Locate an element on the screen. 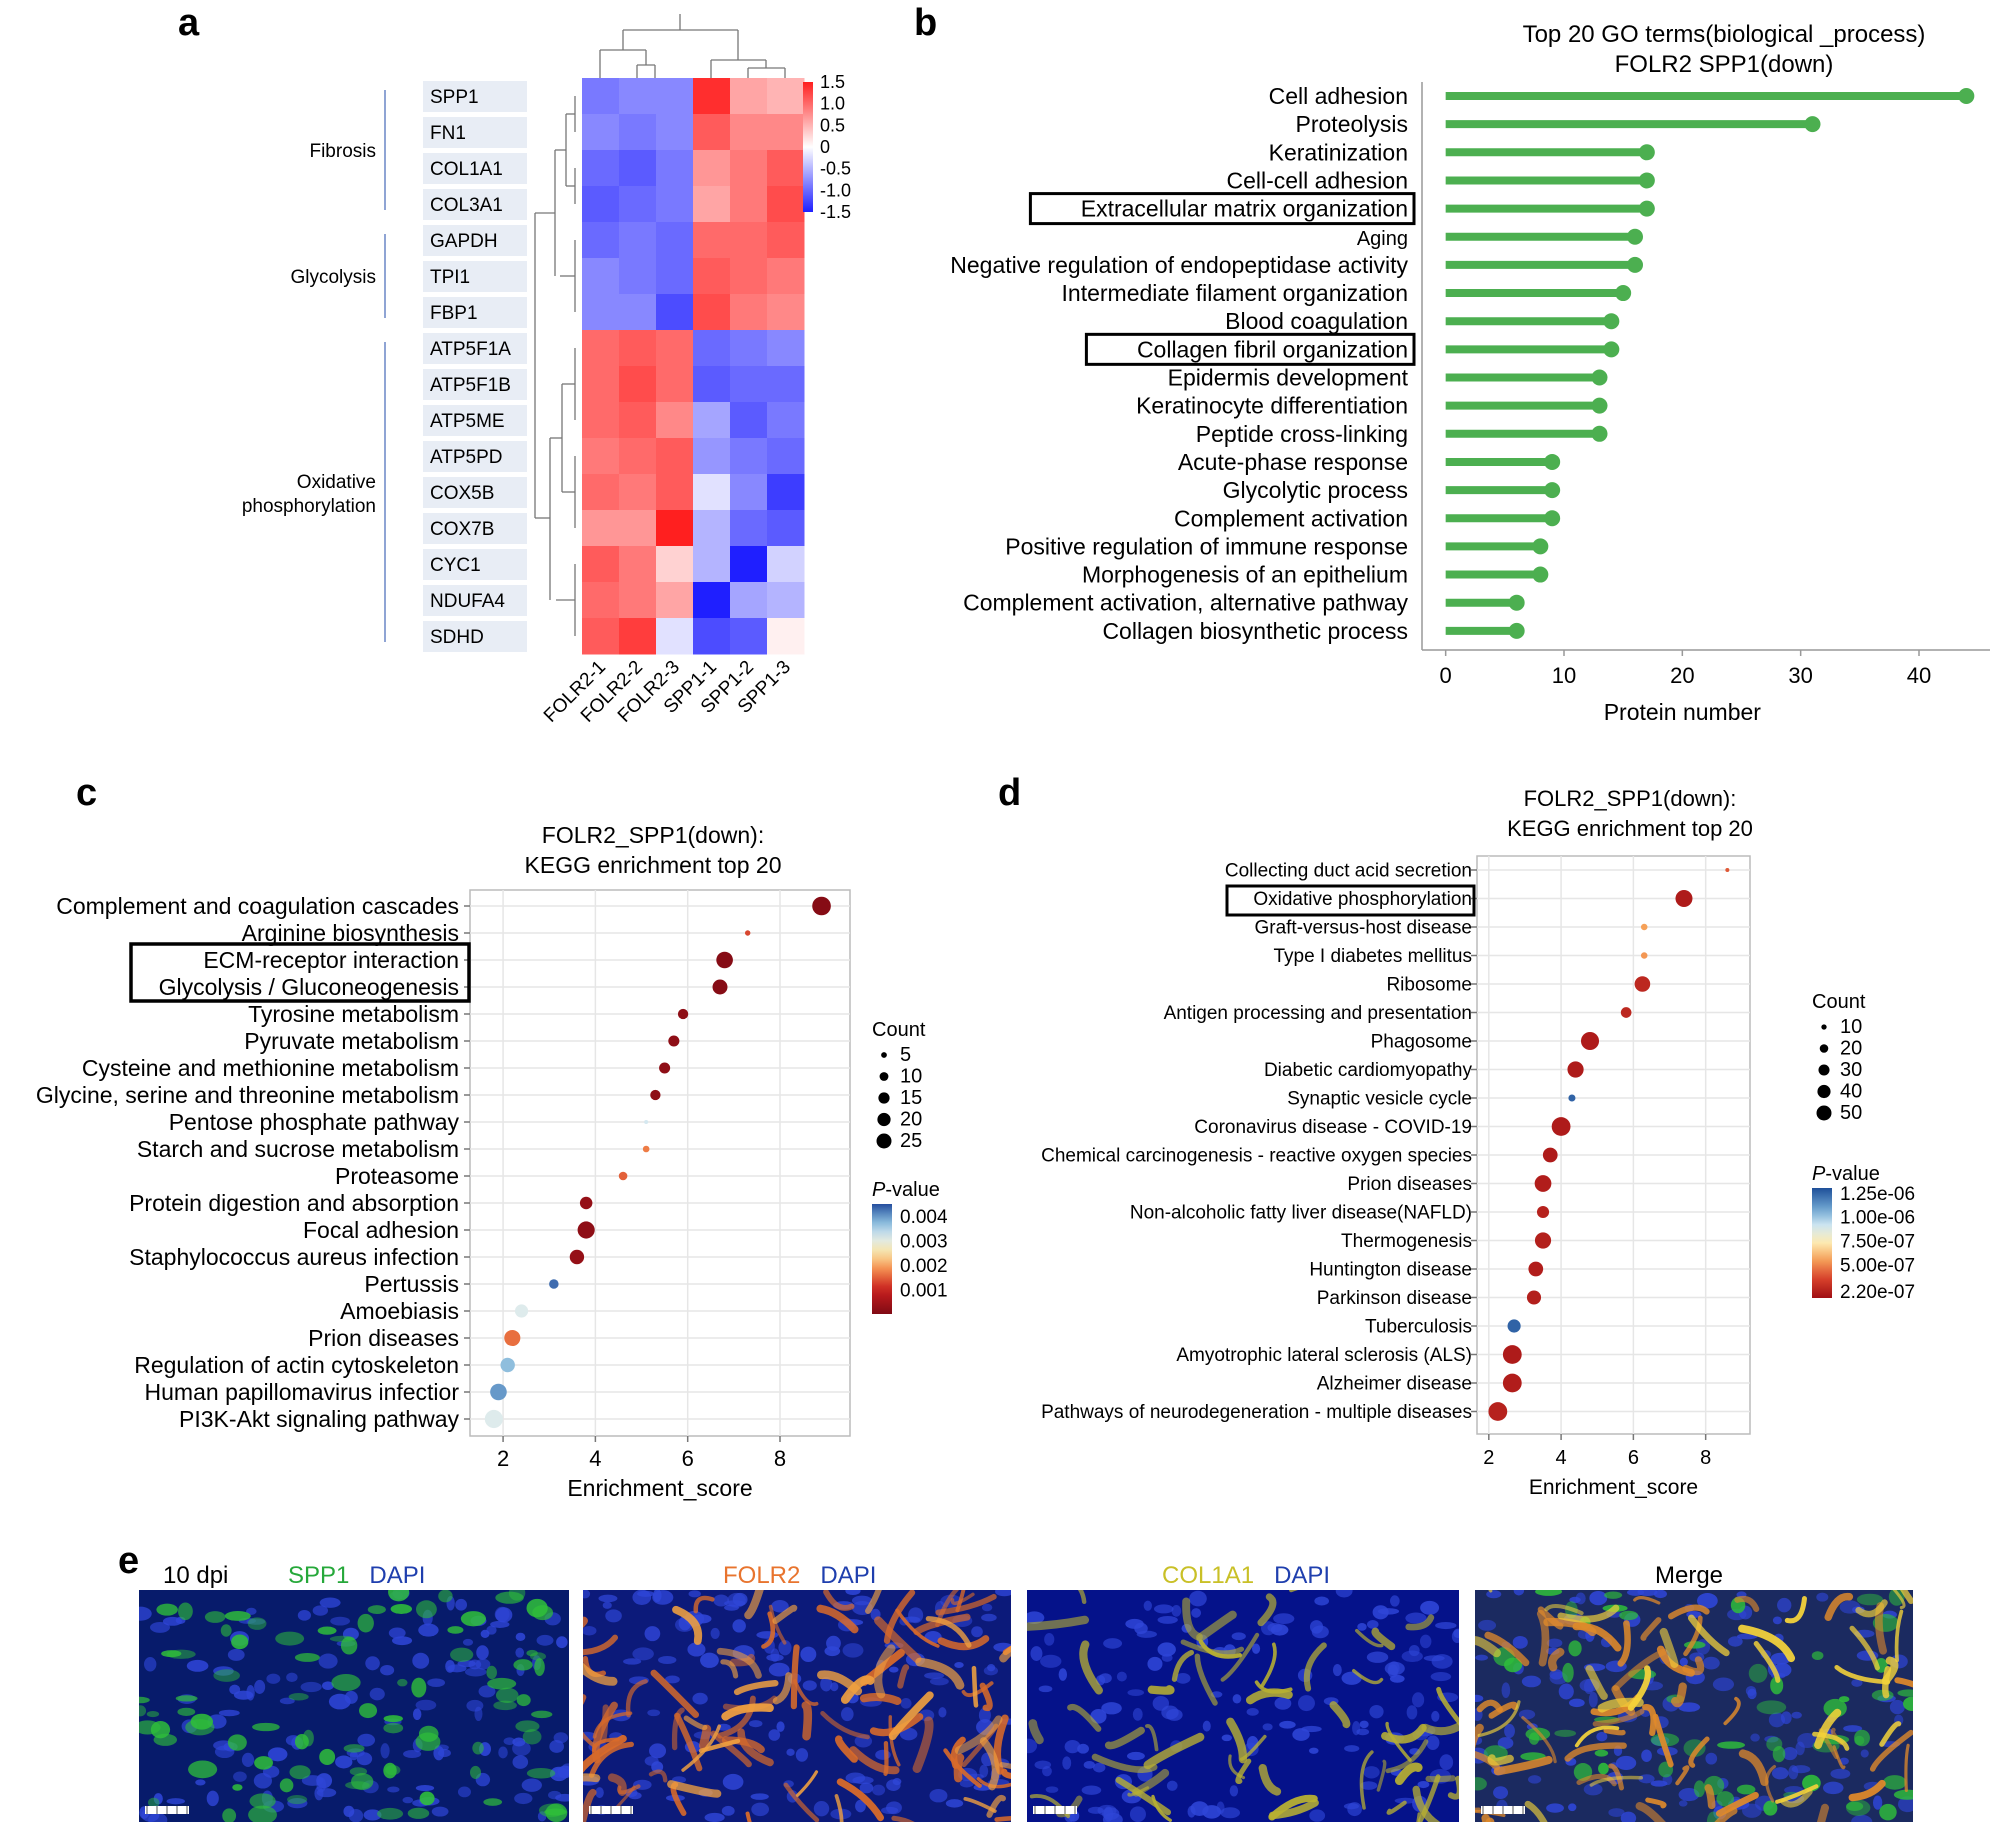  count-legend-label: 20 is located at coordinates (911, 1120).